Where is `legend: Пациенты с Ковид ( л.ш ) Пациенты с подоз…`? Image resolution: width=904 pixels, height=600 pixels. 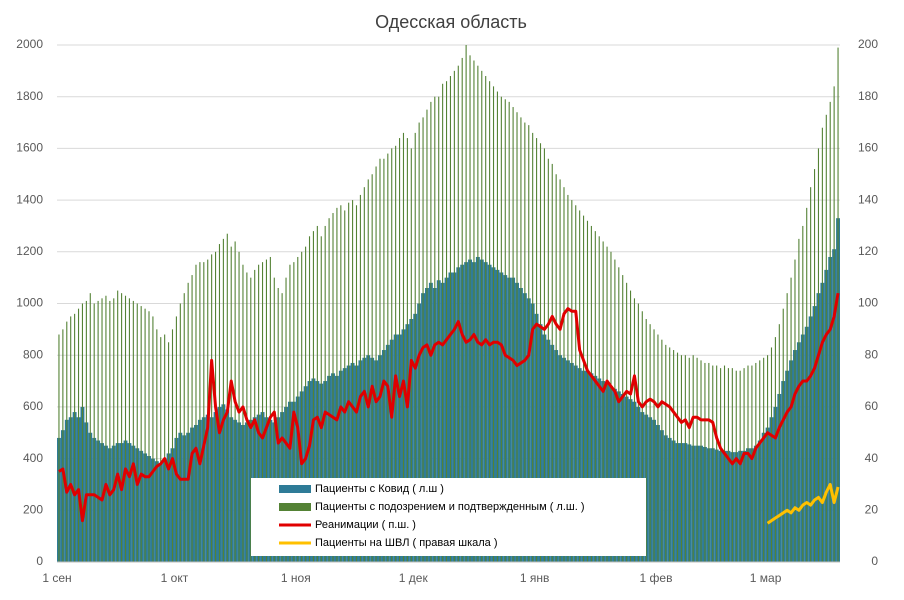
legend: Пациенты с Ковид ( л.ш ) Пациенты с подоз… is located at coordinates (448, 517).